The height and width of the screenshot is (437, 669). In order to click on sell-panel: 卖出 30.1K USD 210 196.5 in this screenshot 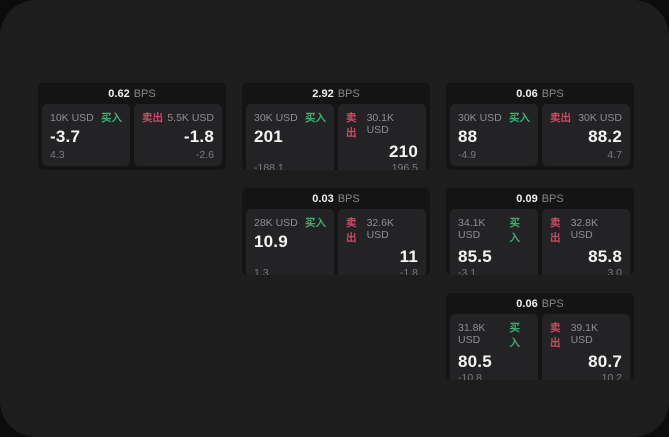, I will do `click(382, 137)`.